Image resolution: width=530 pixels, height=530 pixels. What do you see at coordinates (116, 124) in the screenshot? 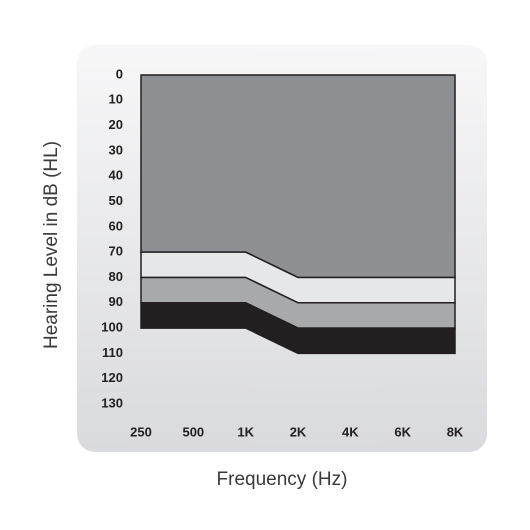
I see `y-tick-label: 20` at bounding box center [116, 124].